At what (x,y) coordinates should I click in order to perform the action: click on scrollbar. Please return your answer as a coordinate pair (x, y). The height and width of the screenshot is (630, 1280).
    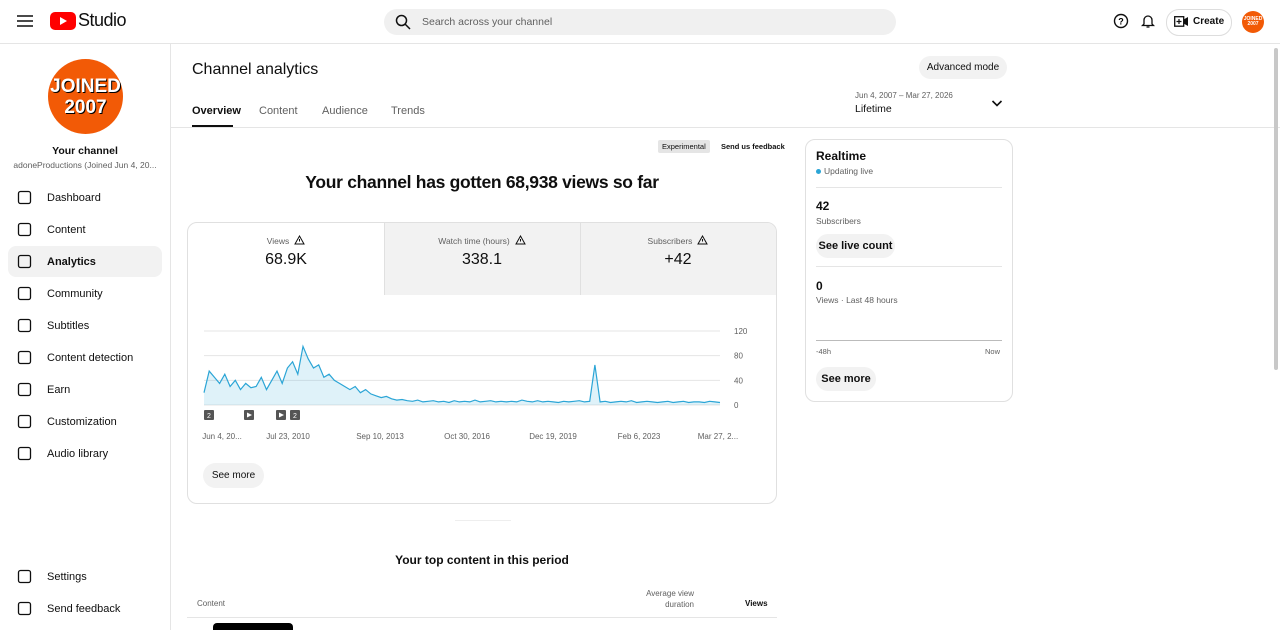
    Looking at the image, I should click on (1276, 209).